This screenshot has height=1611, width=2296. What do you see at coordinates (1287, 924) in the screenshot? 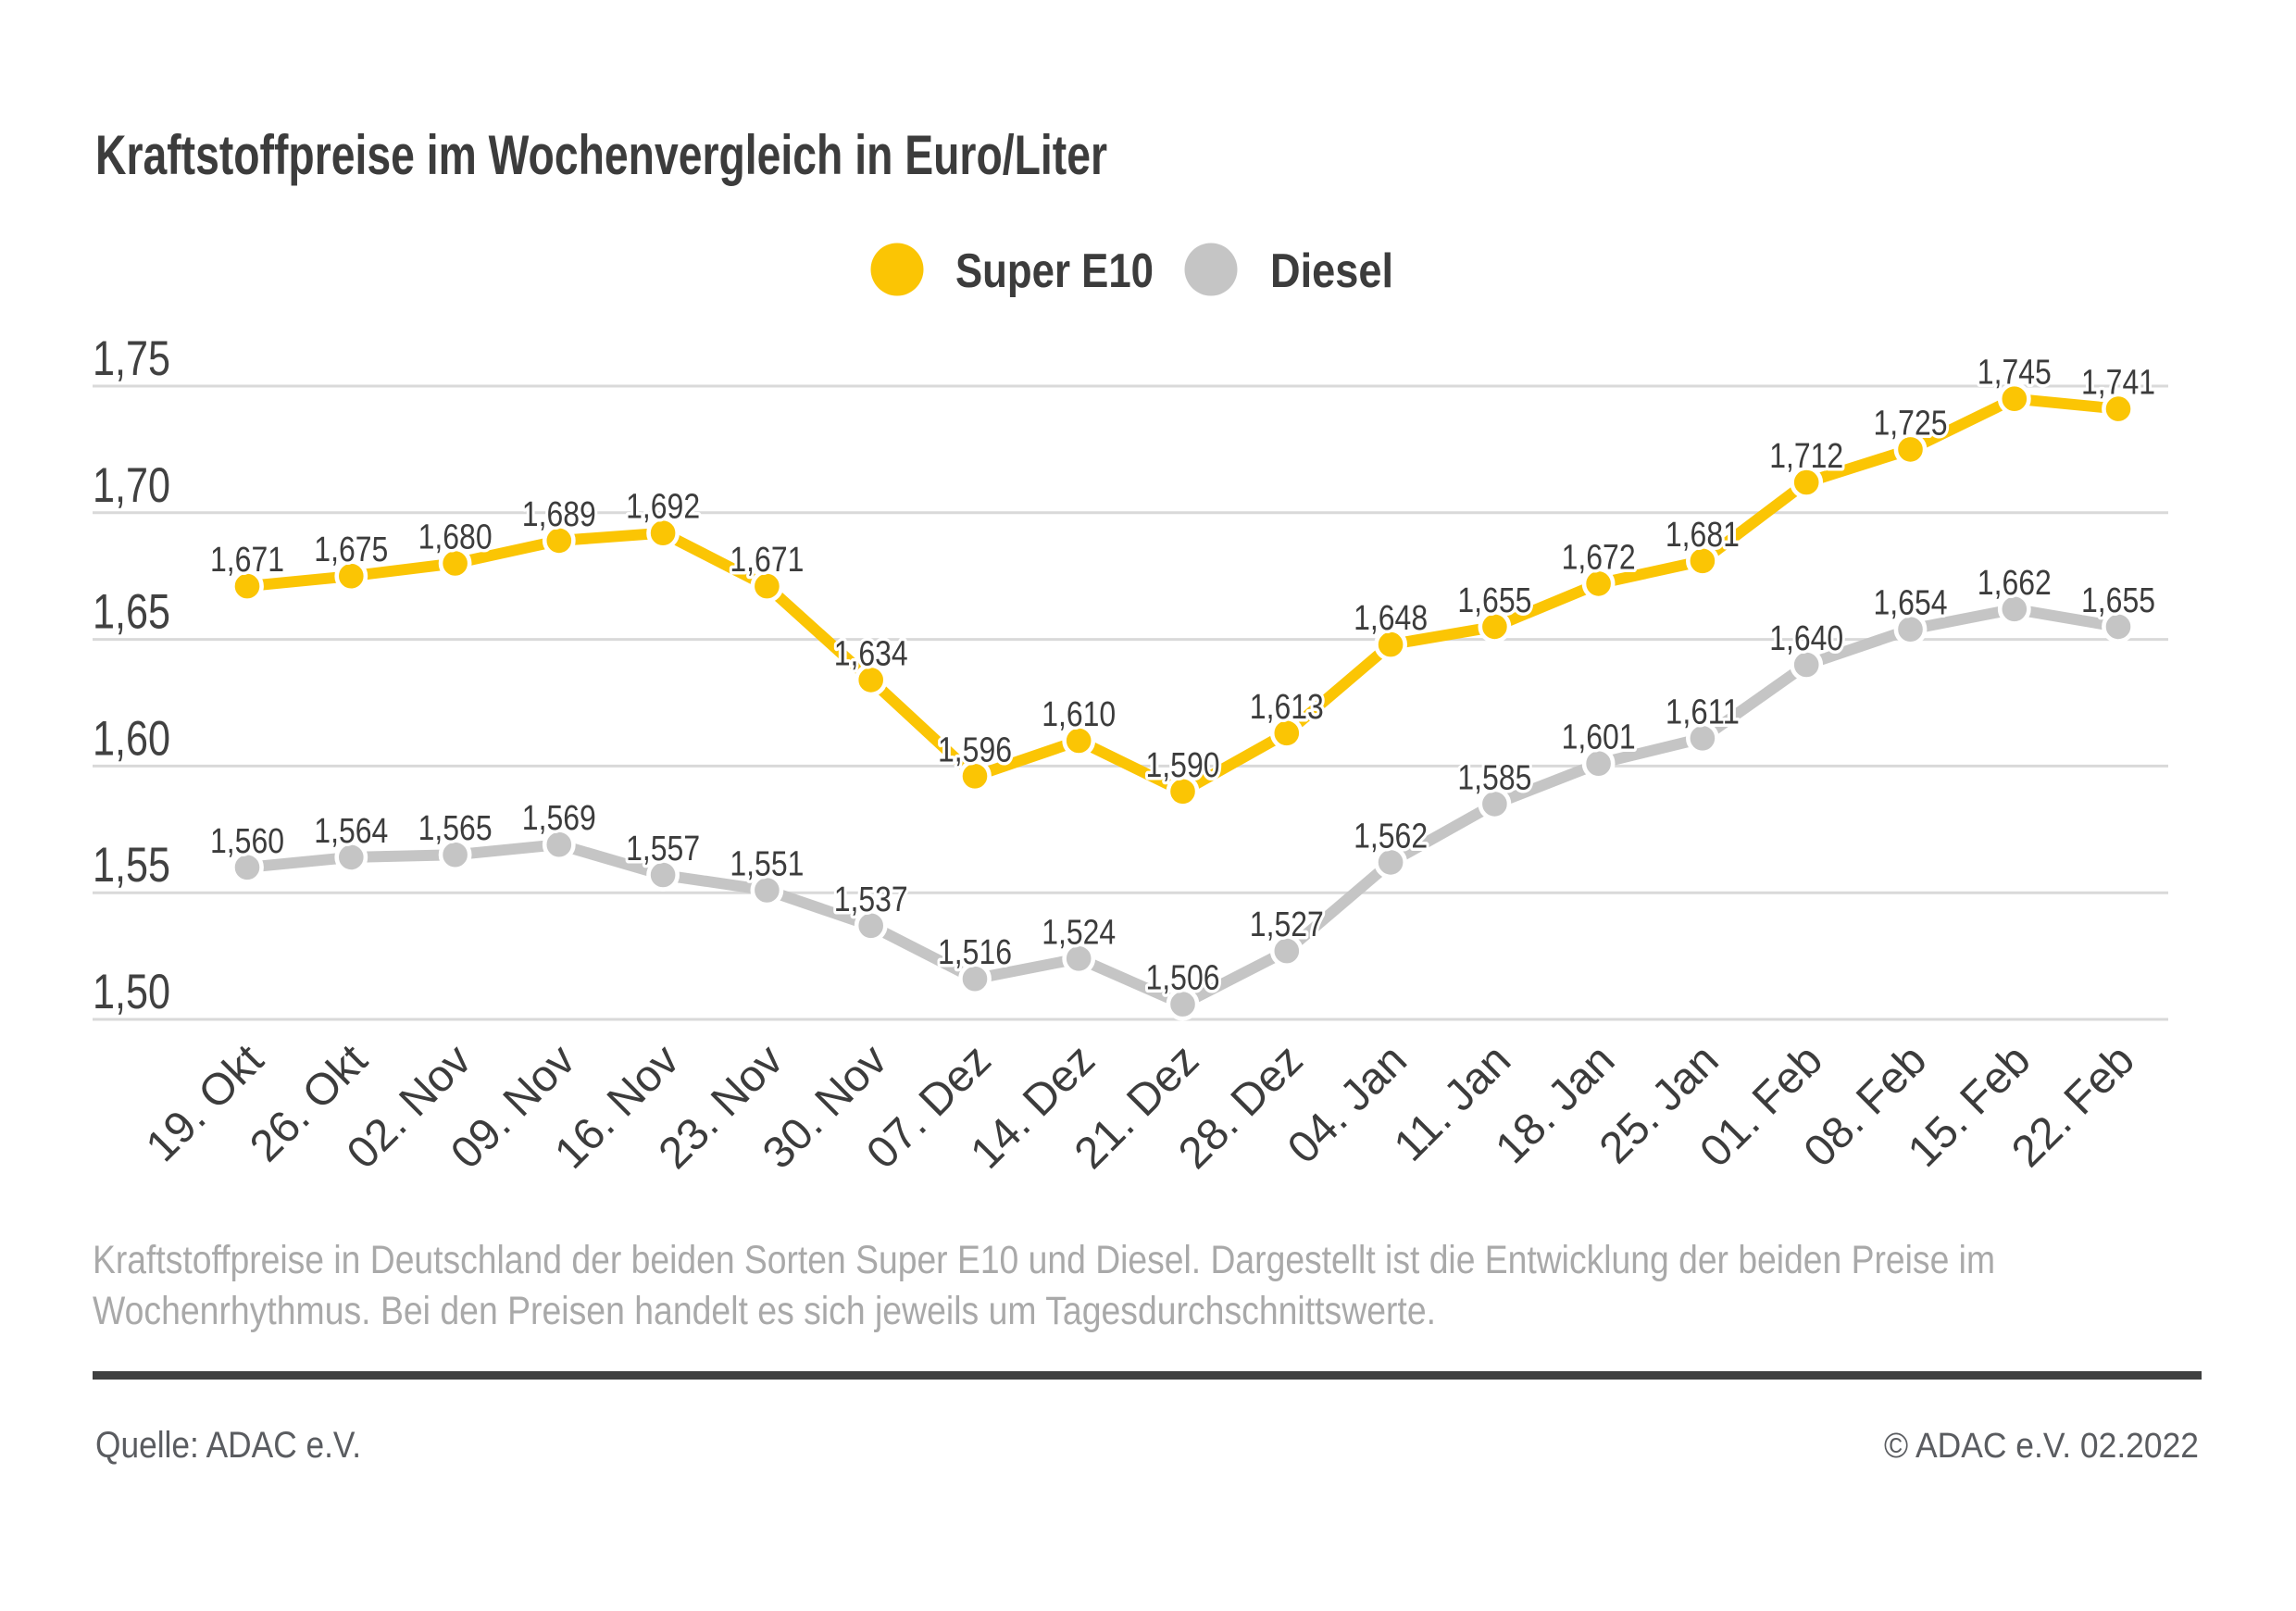
I see `svg-text: 1,527` at bounding box center [1287, 924].